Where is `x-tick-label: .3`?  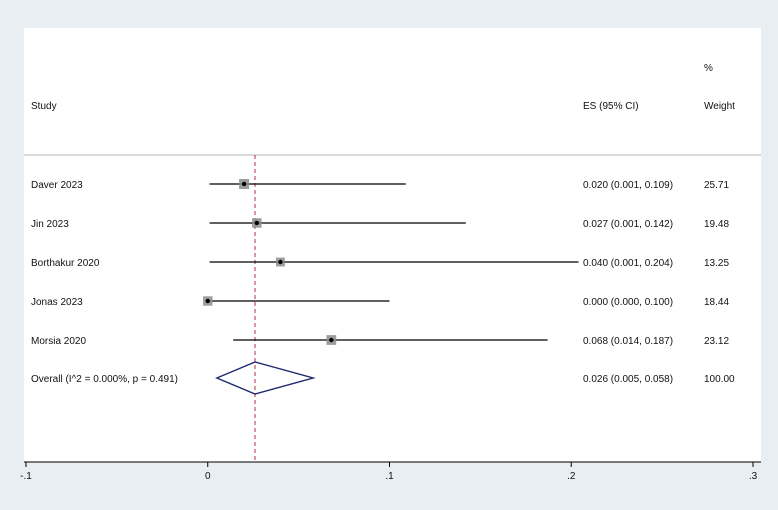
x-tick-label: .3 is located at coordinates (753, 476).